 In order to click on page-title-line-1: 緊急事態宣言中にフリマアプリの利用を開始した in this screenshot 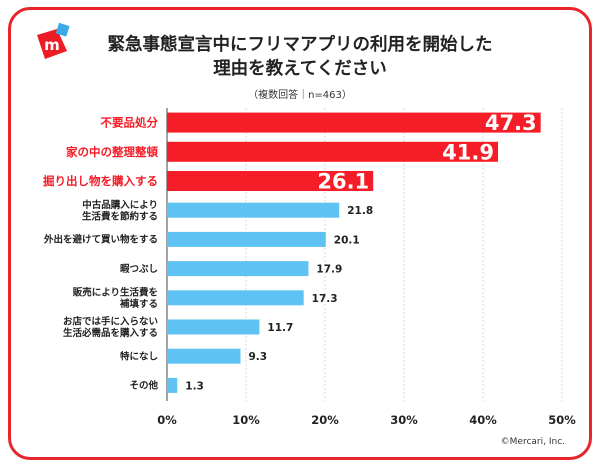, I will do `click(300, 45)`.